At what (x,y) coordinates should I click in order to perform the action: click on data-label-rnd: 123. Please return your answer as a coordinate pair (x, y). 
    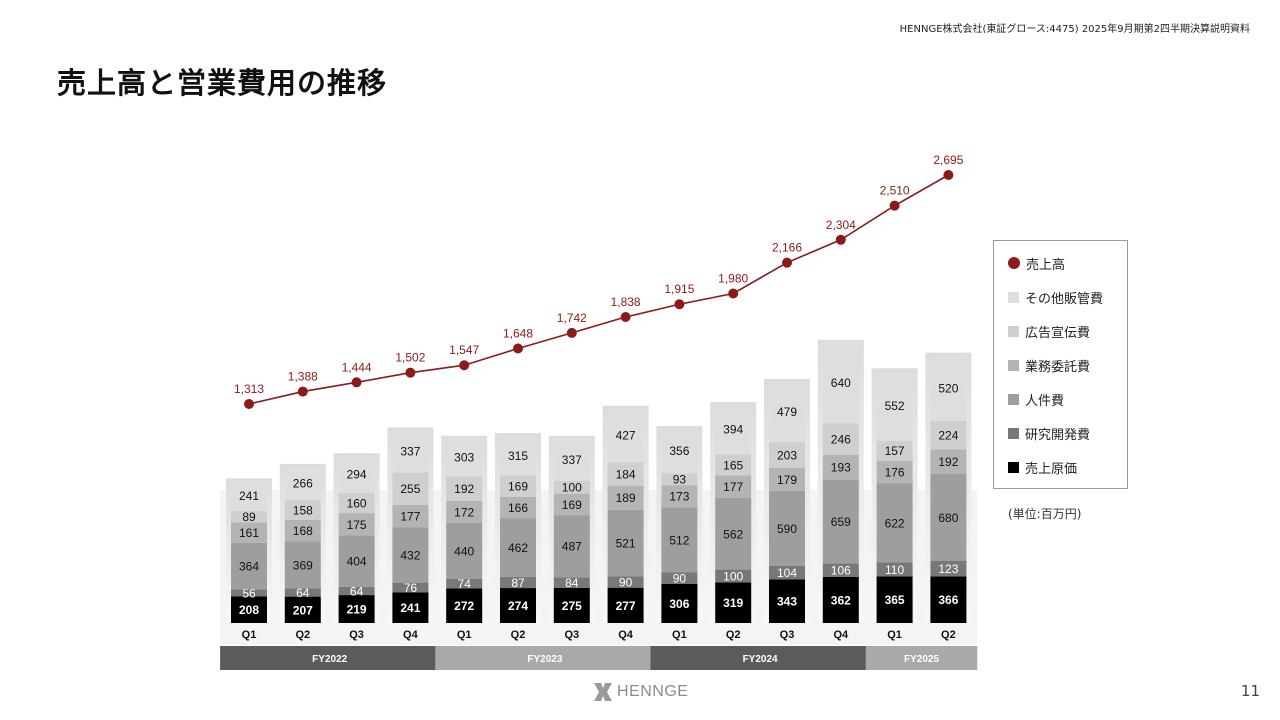
    Looking at the image, I should click on (948, 569).